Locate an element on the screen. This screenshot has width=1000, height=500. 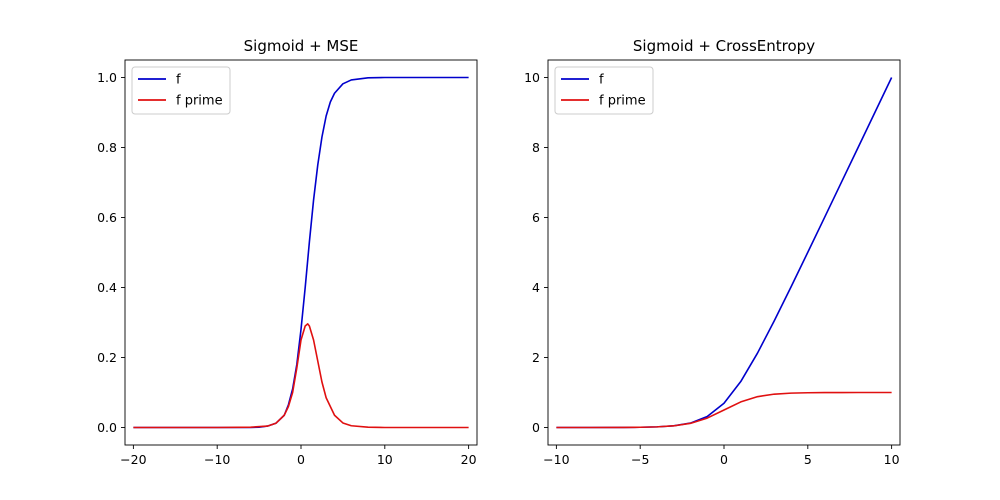
y-tick-label: 0.0 is located at coordinates (107, 427).